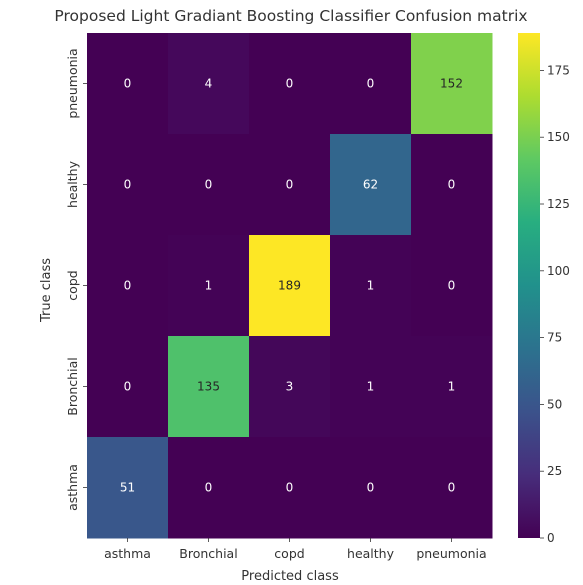 The width and height of the screenshot is (583, 585). Describe the element at coordinates (371, 553) in the screenshot. I see `x-tick-label: healthy` at that location.